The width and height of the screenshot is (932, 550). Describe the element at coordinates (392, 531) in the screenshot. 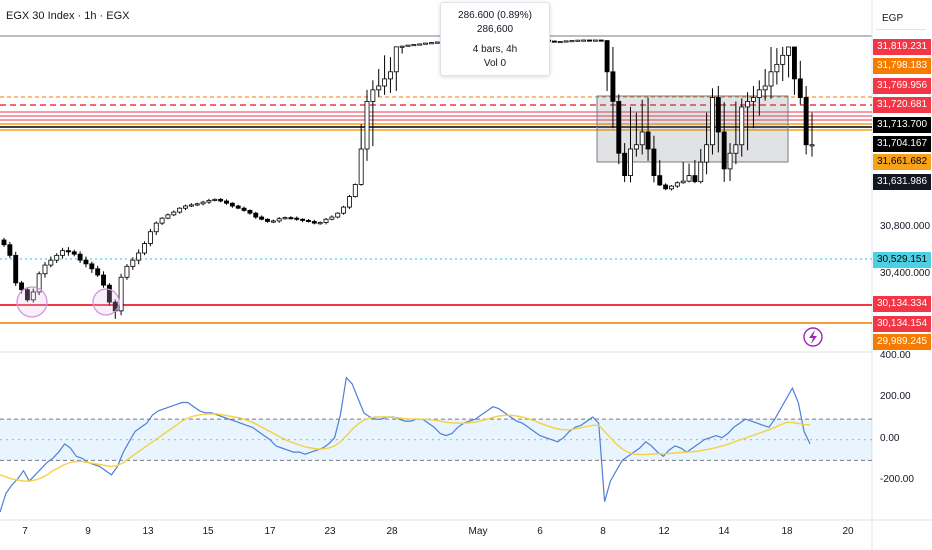

I see `time-axis-label: 28` at that location.